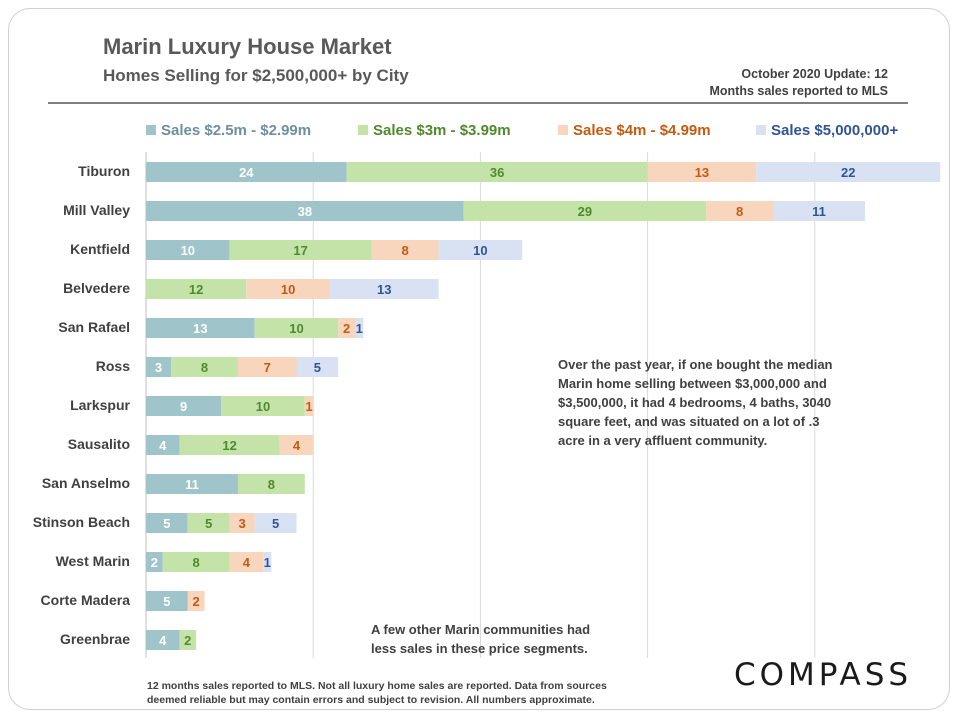 Image resolution: width=960 pixels, height=720 pixels. I want to click on update-line-2: Months sales reported to MLS, so click(799, 91).